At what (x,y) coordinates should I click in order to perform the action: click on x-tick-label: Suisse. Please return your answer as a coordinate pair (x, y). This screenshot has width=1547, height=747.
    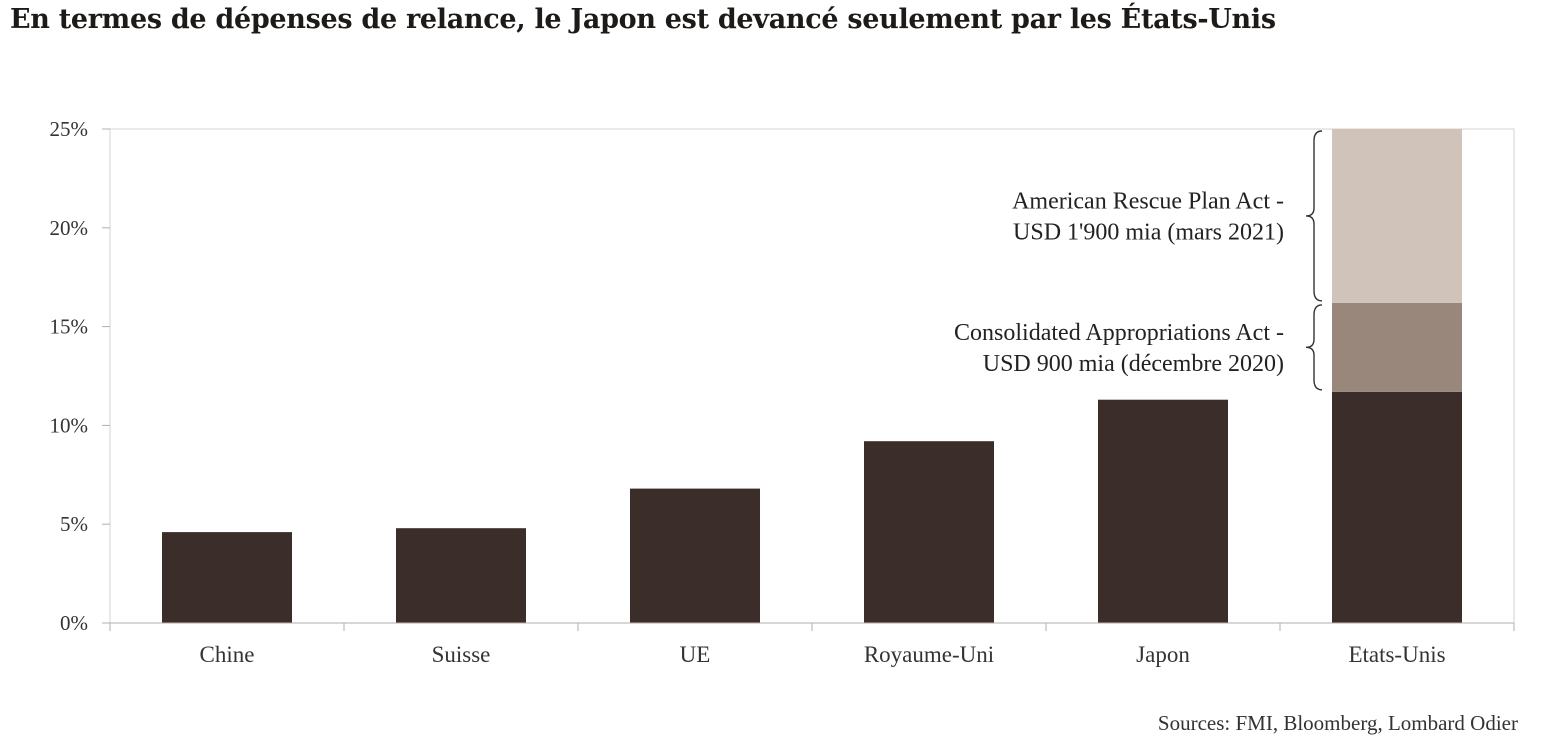
    Looking at the image, I should click on (461, 654).